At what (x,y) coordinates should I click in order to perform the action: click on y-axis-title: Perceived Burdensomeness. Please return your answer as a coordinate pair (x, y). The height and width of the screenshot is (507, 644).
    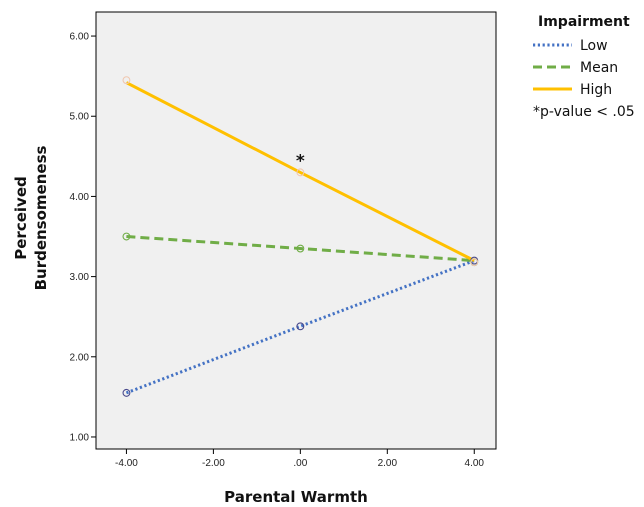
    Looking at the image, I should click on (31, 218).